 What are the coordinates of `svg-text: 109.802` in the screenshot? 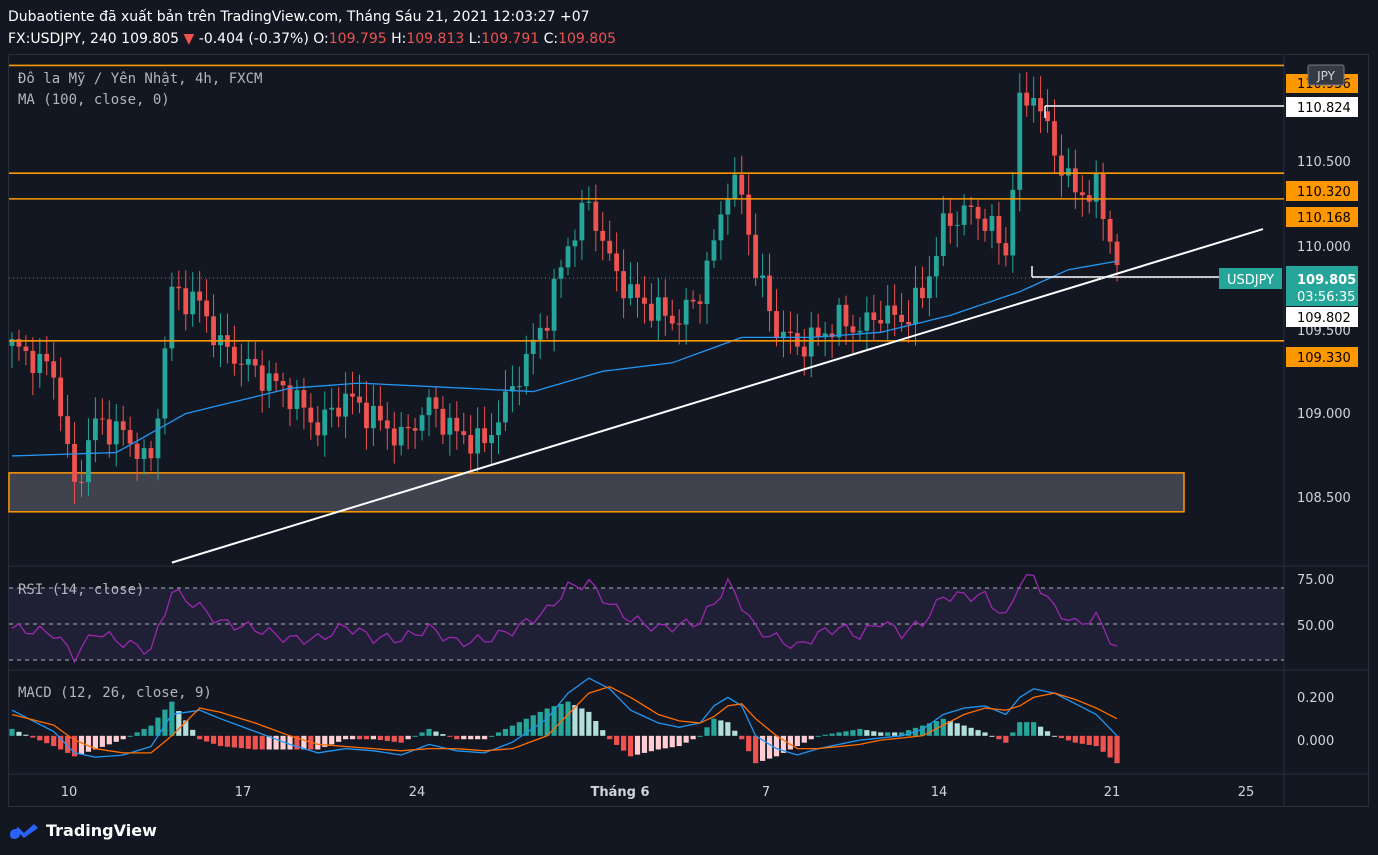 It's located at (1324, 318).